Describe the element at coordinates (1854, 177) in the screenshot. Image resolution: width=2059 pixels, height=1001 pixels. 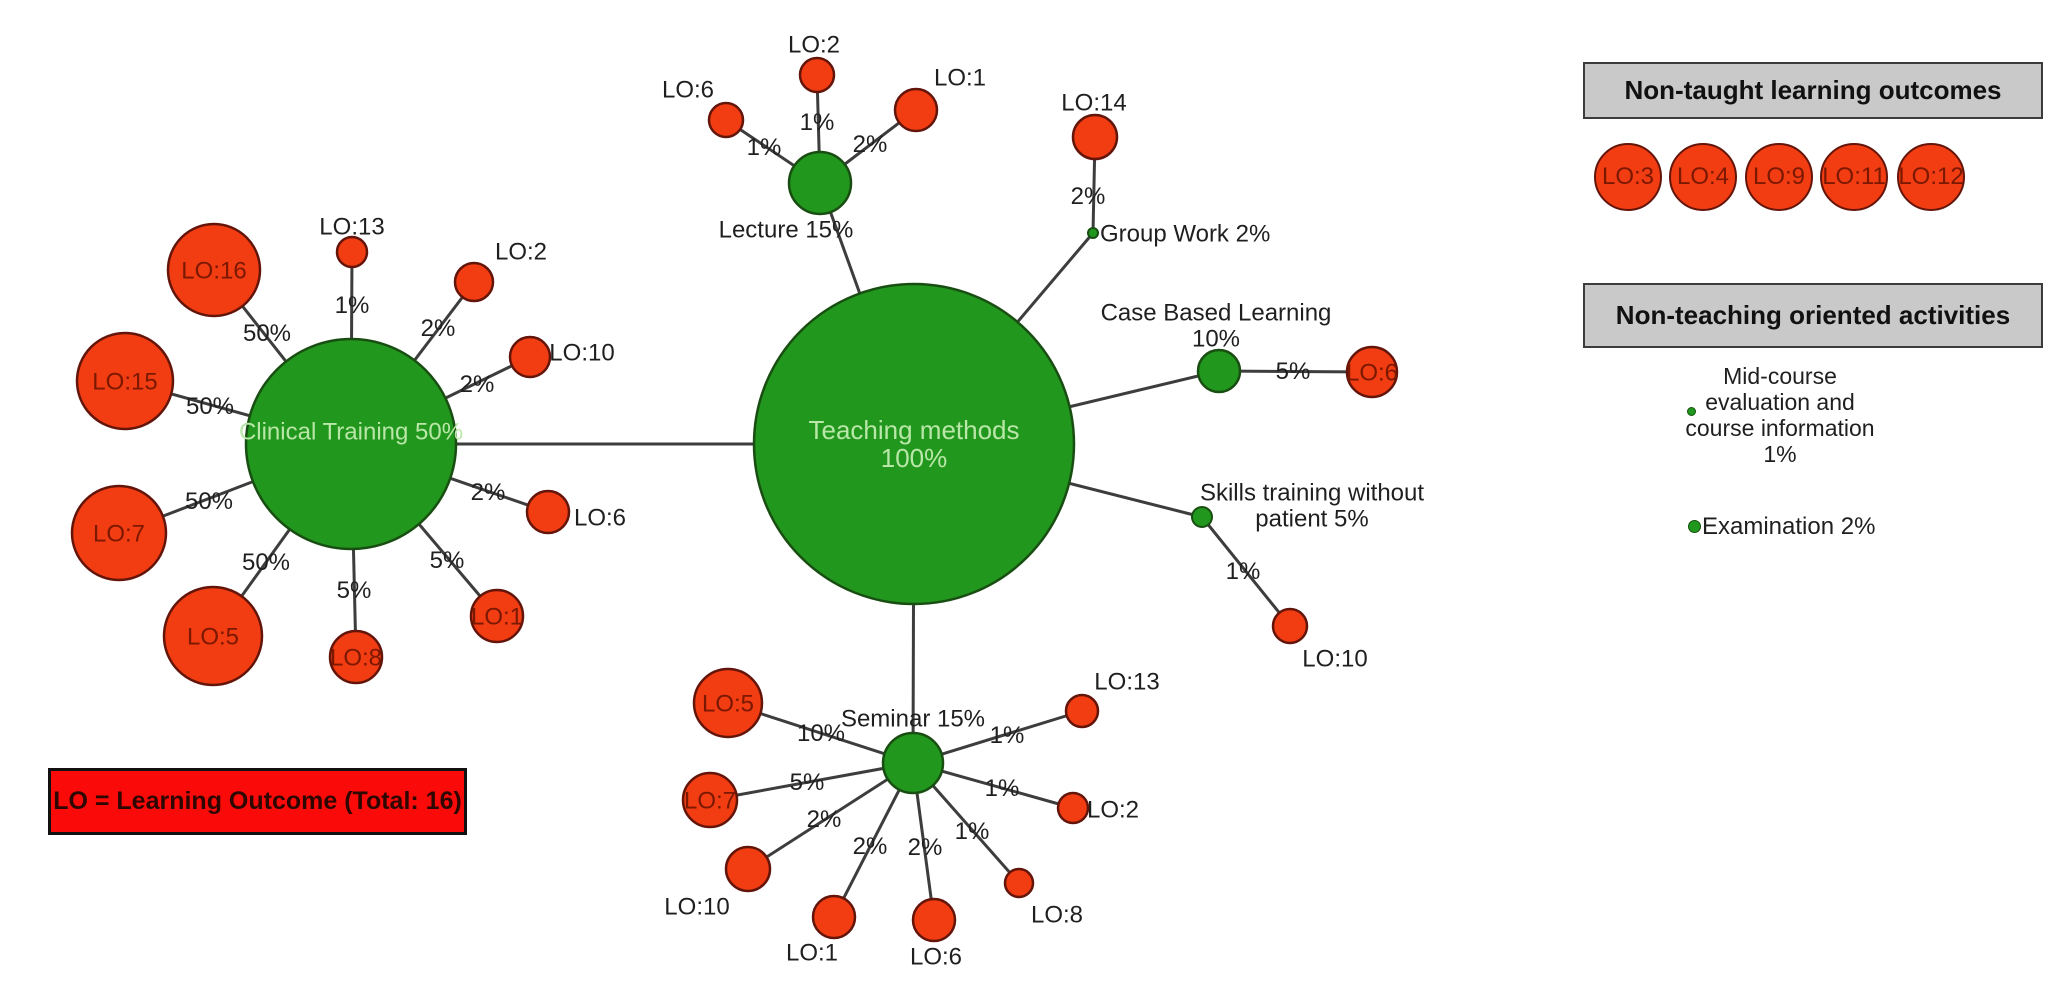
I see `non-taught-circle-lo-11: LO:11` at that location.